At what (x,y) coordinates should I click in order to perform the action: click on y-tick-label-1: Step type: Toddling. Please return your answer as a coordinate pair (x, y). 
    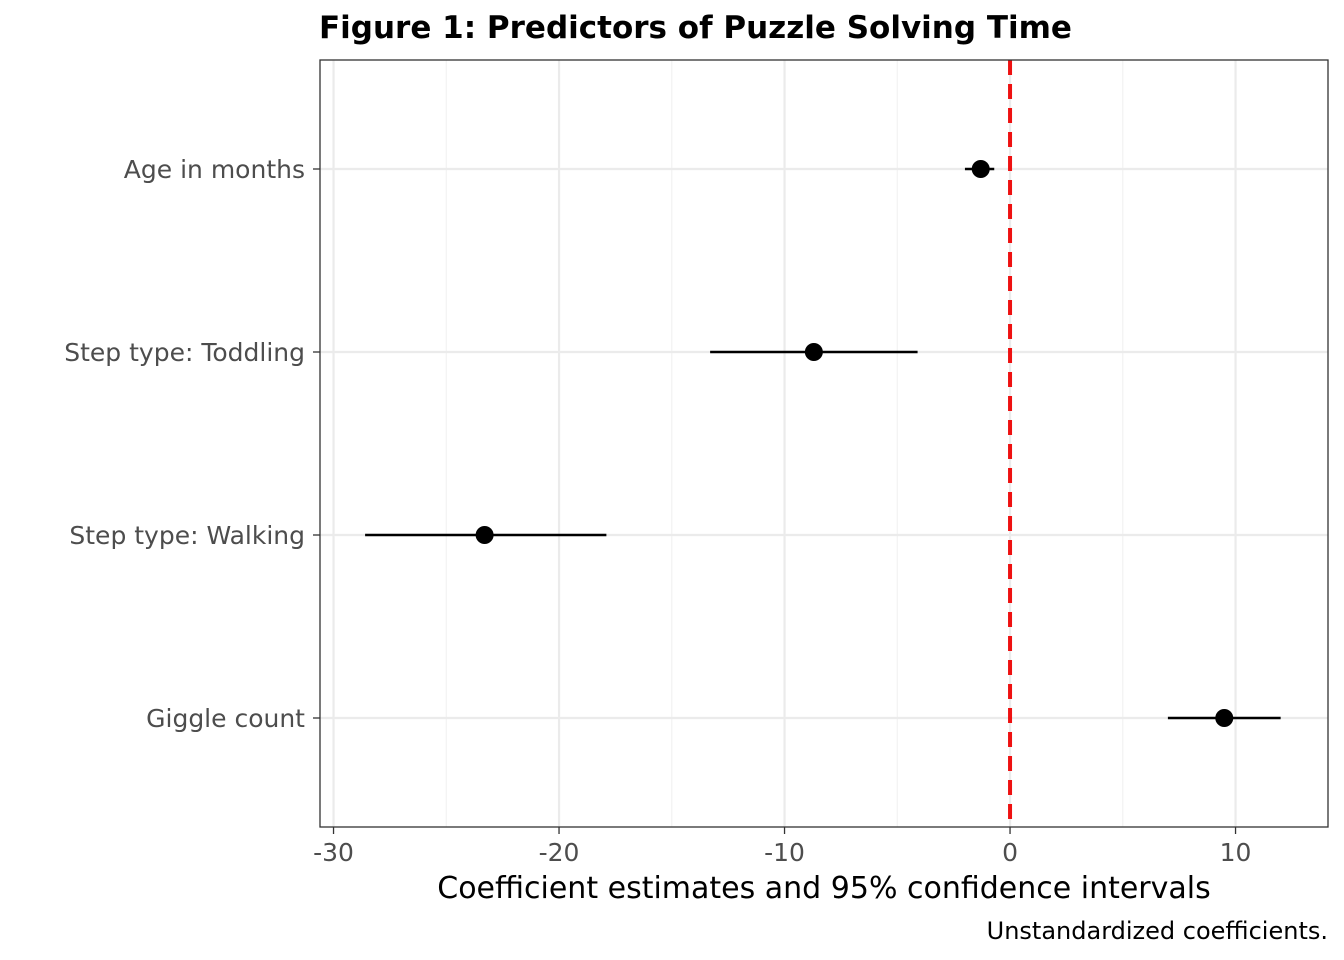
    Looking at the image, I should click on (184, 352).